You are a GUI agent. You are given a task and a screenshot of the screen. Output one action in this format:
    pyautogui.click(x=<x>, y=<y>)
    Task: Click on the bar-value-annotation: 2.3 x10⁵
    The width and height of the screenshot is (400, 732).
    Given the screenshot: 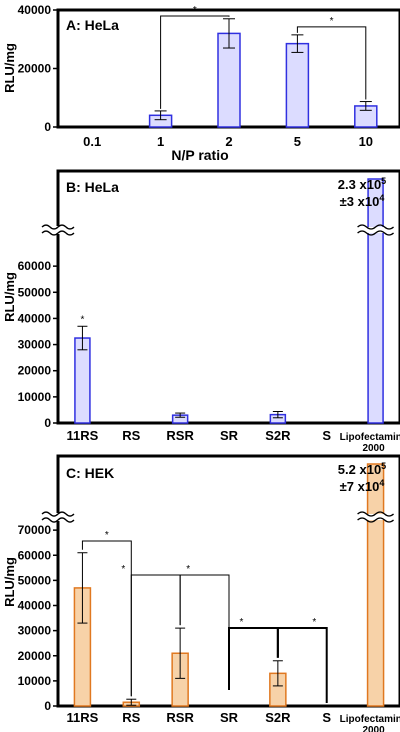 What is the action you would take?
    pyautogui.click(x=362, y=184)
    